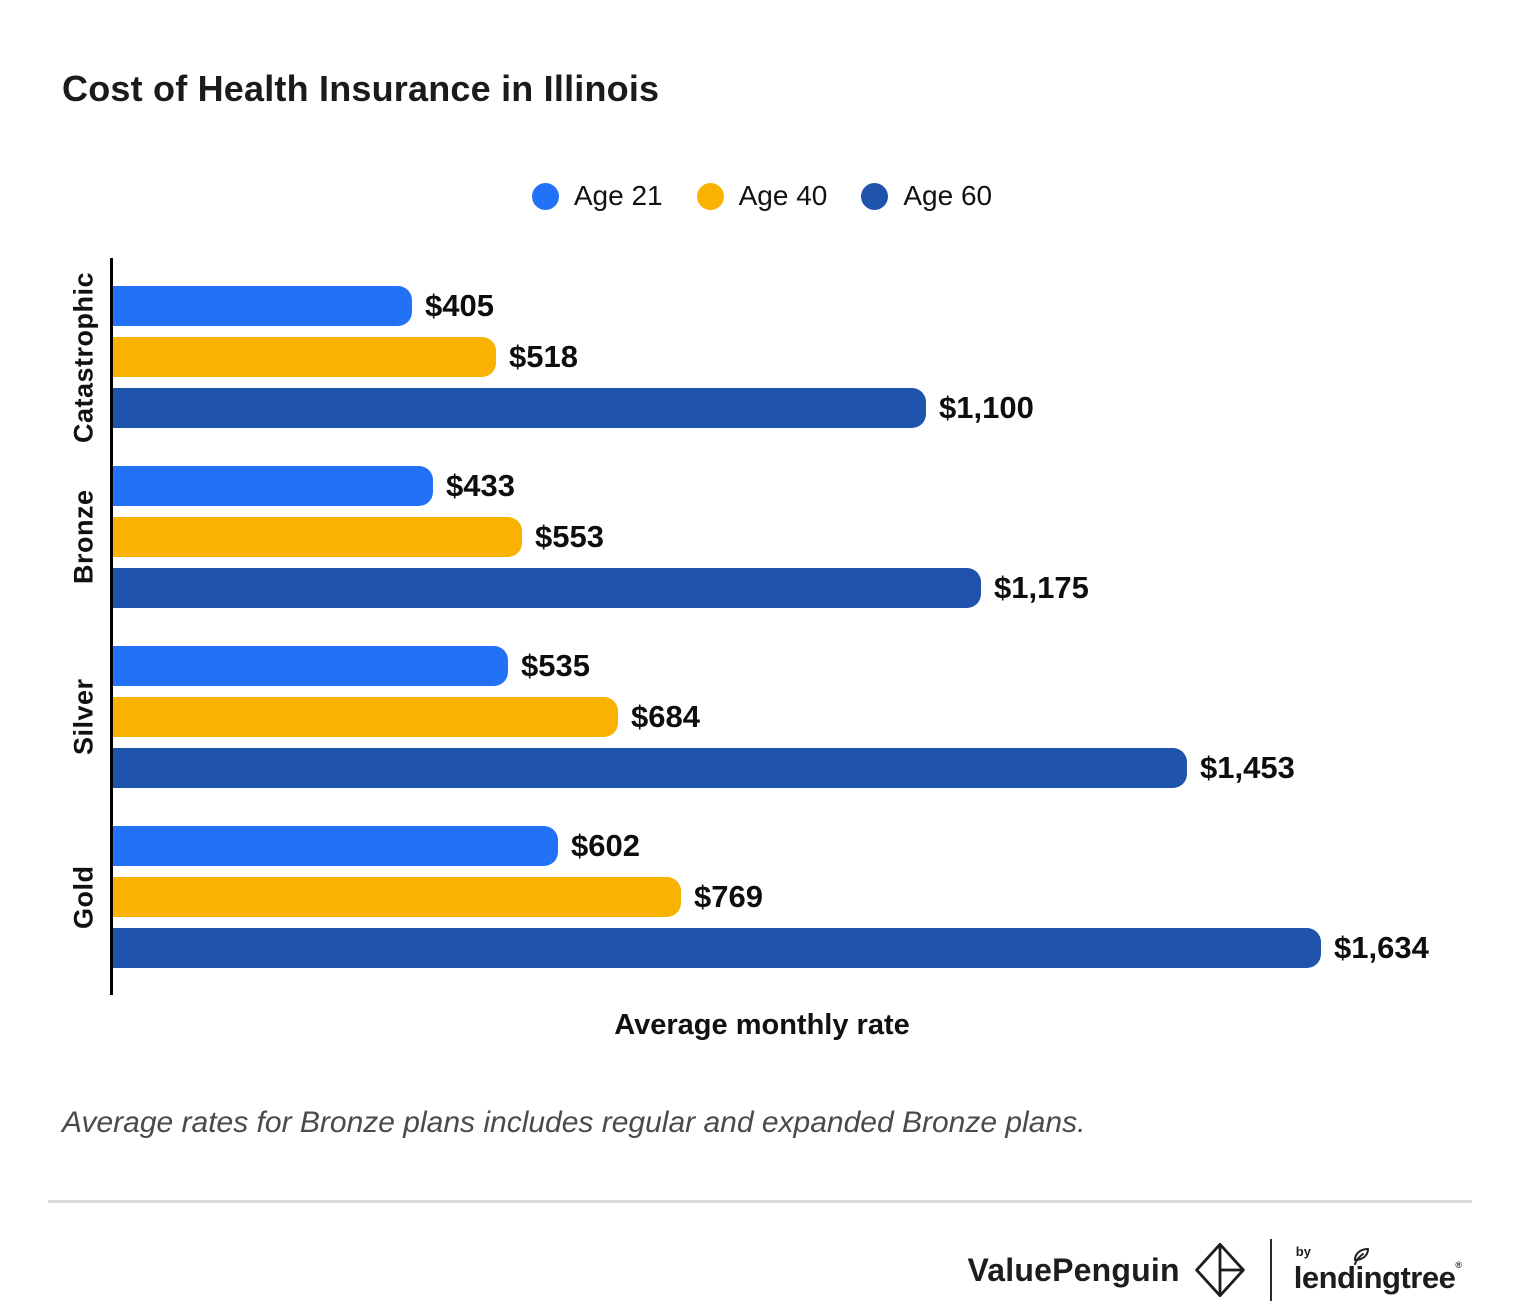  I want to click on category-label: Gold, so click(83, 897).